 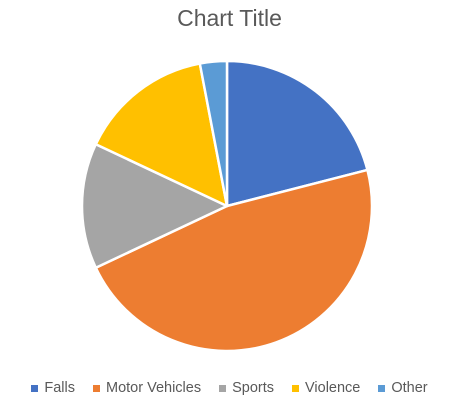 What do you see at coordinates (296, 388) in the screenshot?
I see `legend-swatch-violence` at bounding box center [296, 388].